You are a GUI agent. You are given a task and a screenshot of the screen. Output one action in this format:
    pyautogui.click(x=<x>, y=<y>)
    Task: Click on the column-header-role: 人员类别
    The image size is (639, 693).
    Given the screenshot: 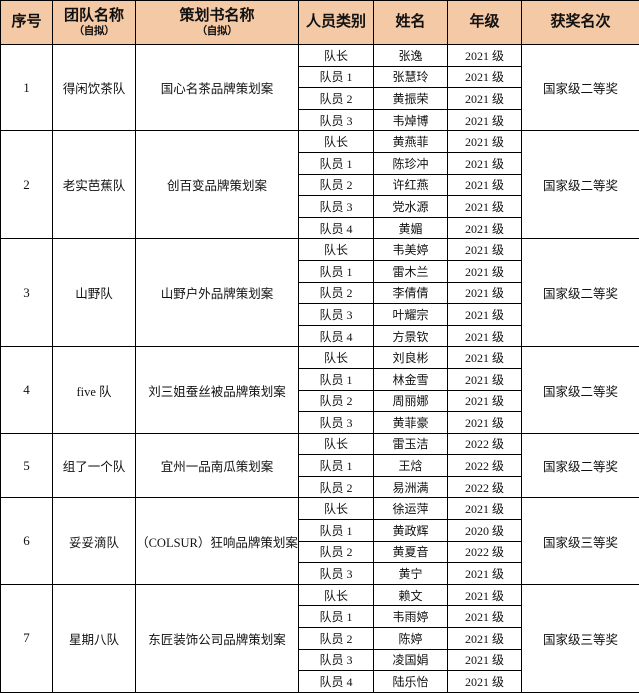 What is the action you would take?
    pyautogui.click(x=336, y=23)
    